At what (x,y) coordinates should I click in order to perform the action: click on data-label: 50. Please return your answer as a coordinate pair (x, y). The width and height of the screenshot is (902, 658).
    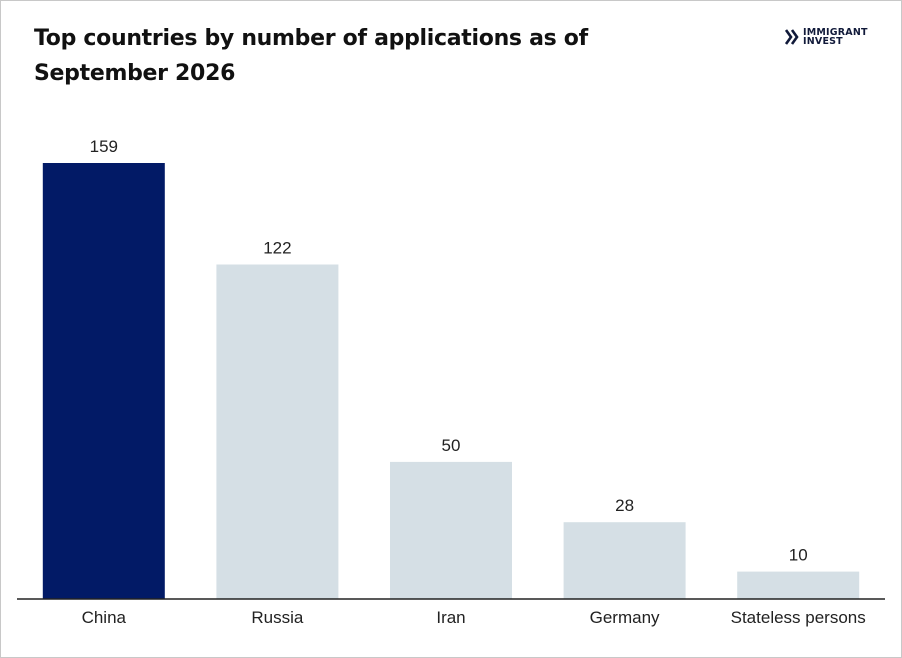
    Looking at the image, I should click on (451, 445).